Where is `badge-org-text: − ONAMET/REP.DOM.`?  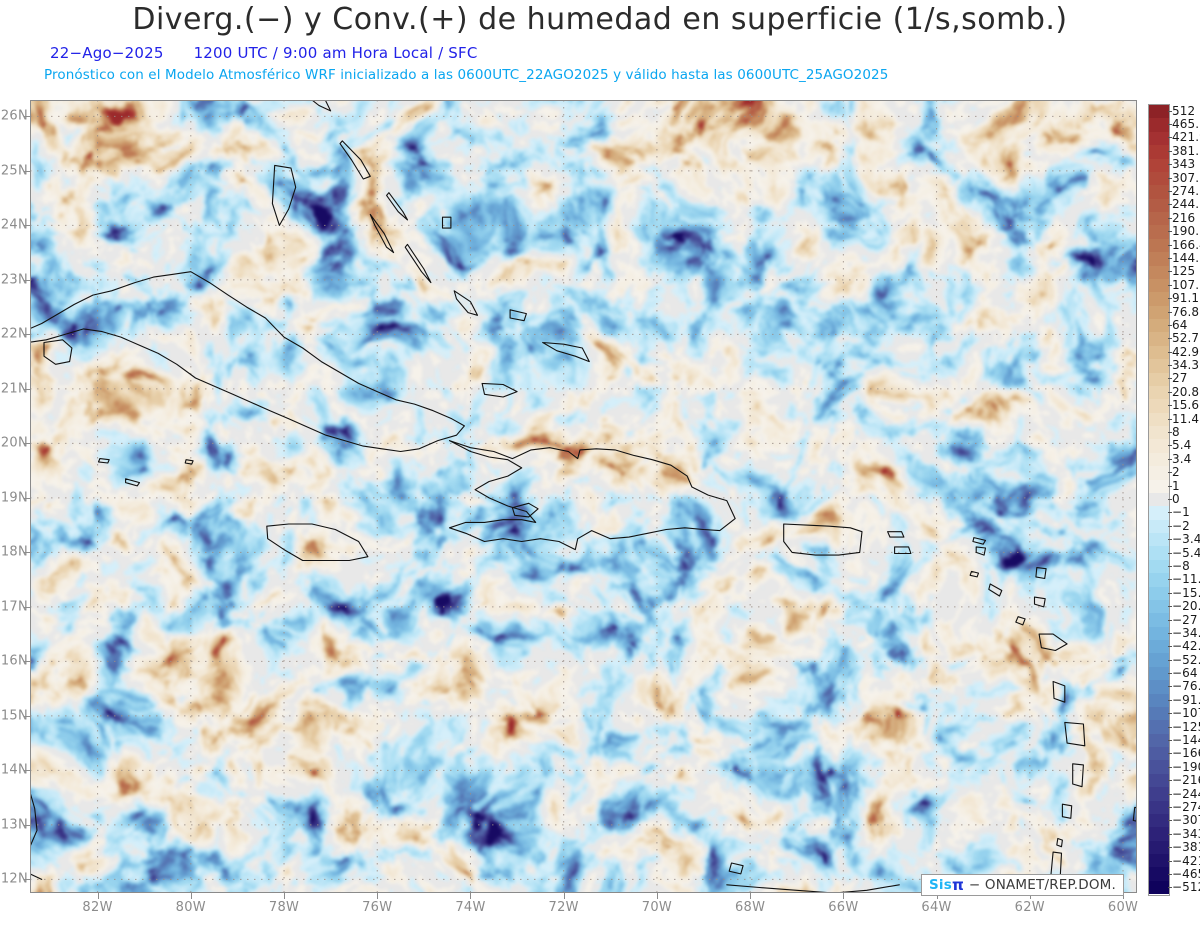
badge-org-text: − ONAMET/REP.DOM. is located at coordinates (1042, 885).